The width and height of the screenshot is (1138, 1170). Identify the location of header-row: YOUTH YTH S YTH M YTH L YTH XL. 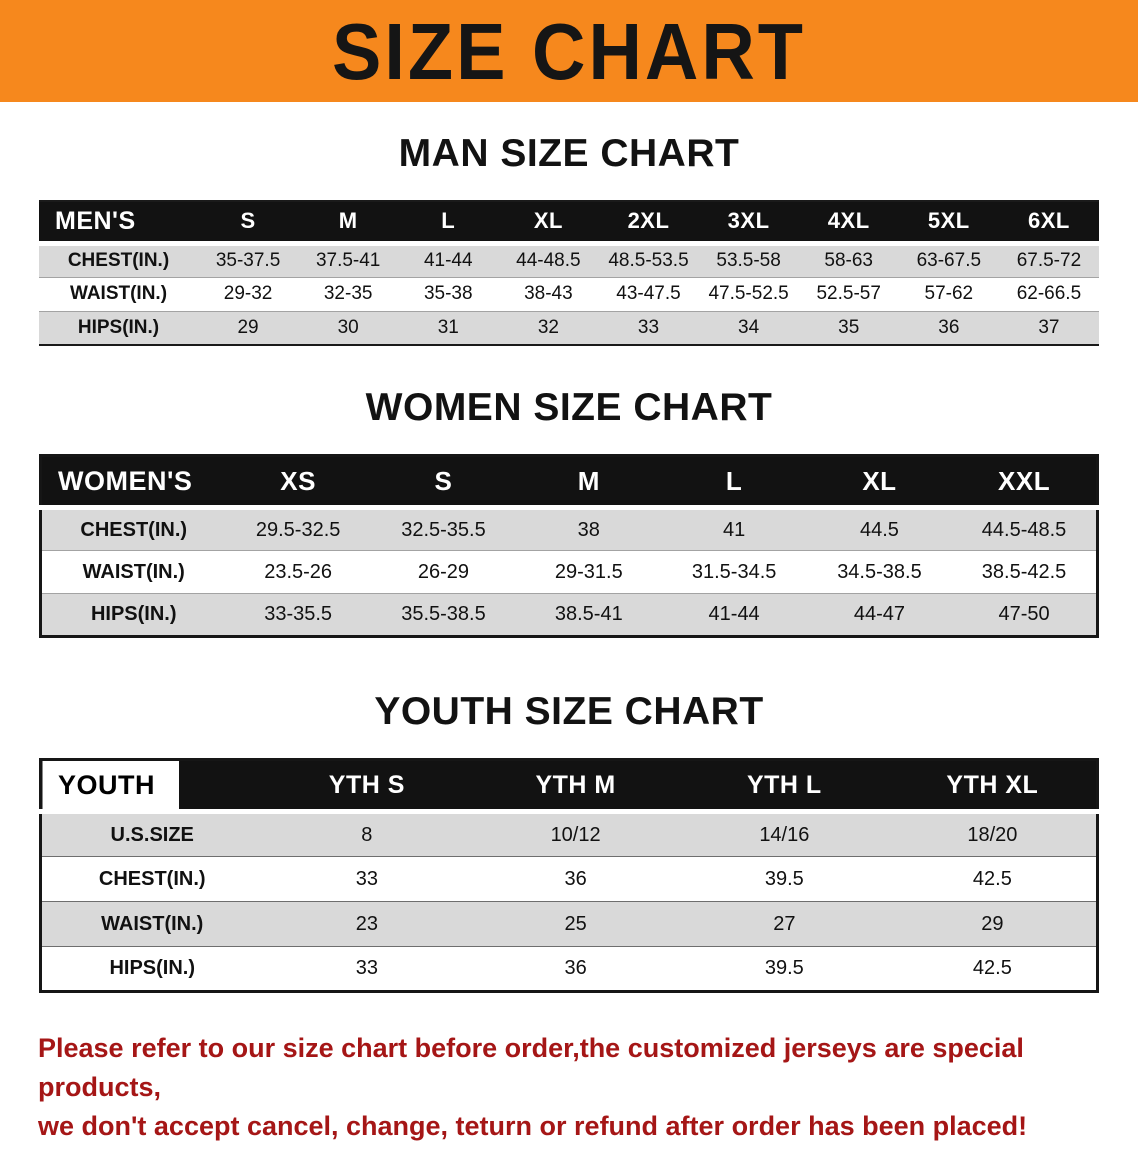
(569, 786).